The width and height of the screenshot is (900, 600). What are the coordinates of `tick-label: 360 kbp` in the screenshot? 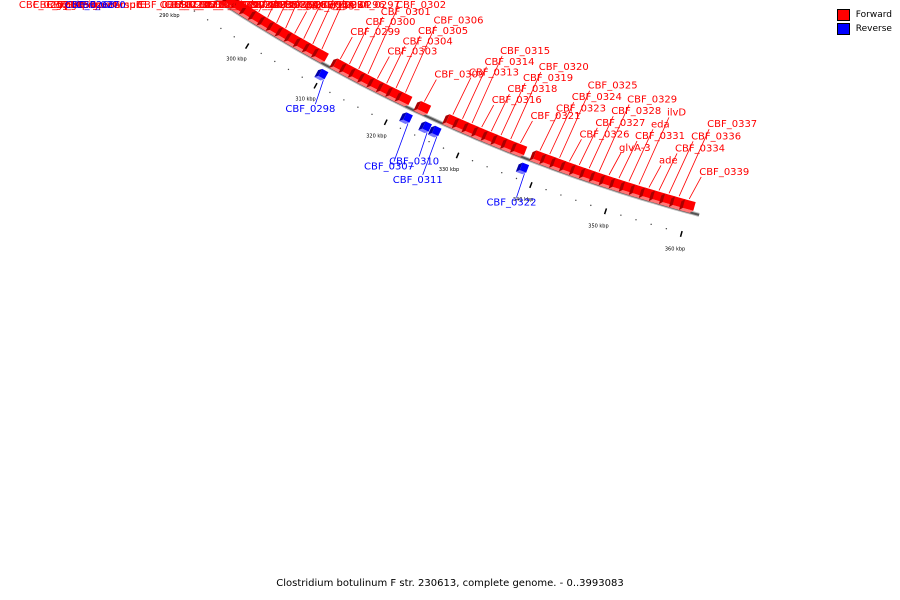 It's located at (675, 249).